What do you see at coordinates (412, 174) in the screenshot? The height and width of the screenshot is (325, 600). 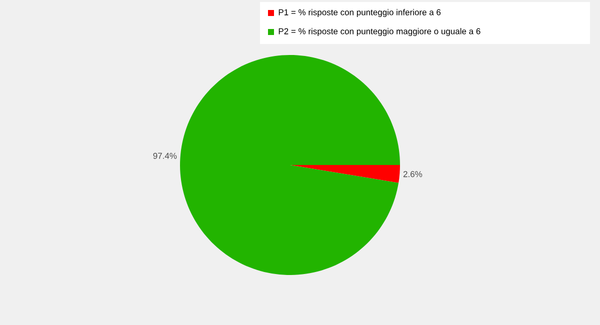 I see `data-label: 2.6%` at bounding box center [412, 174].